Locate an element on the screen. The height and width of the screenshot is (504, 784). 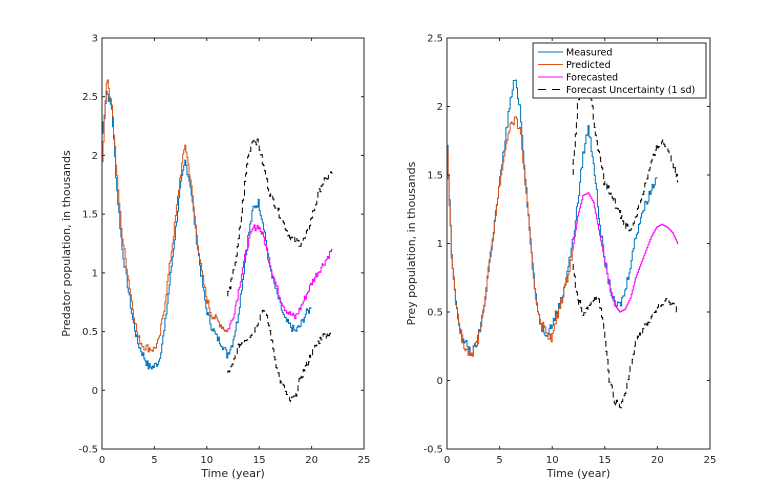
legend-item-measured: Measured is located at coordinates (575, 53).